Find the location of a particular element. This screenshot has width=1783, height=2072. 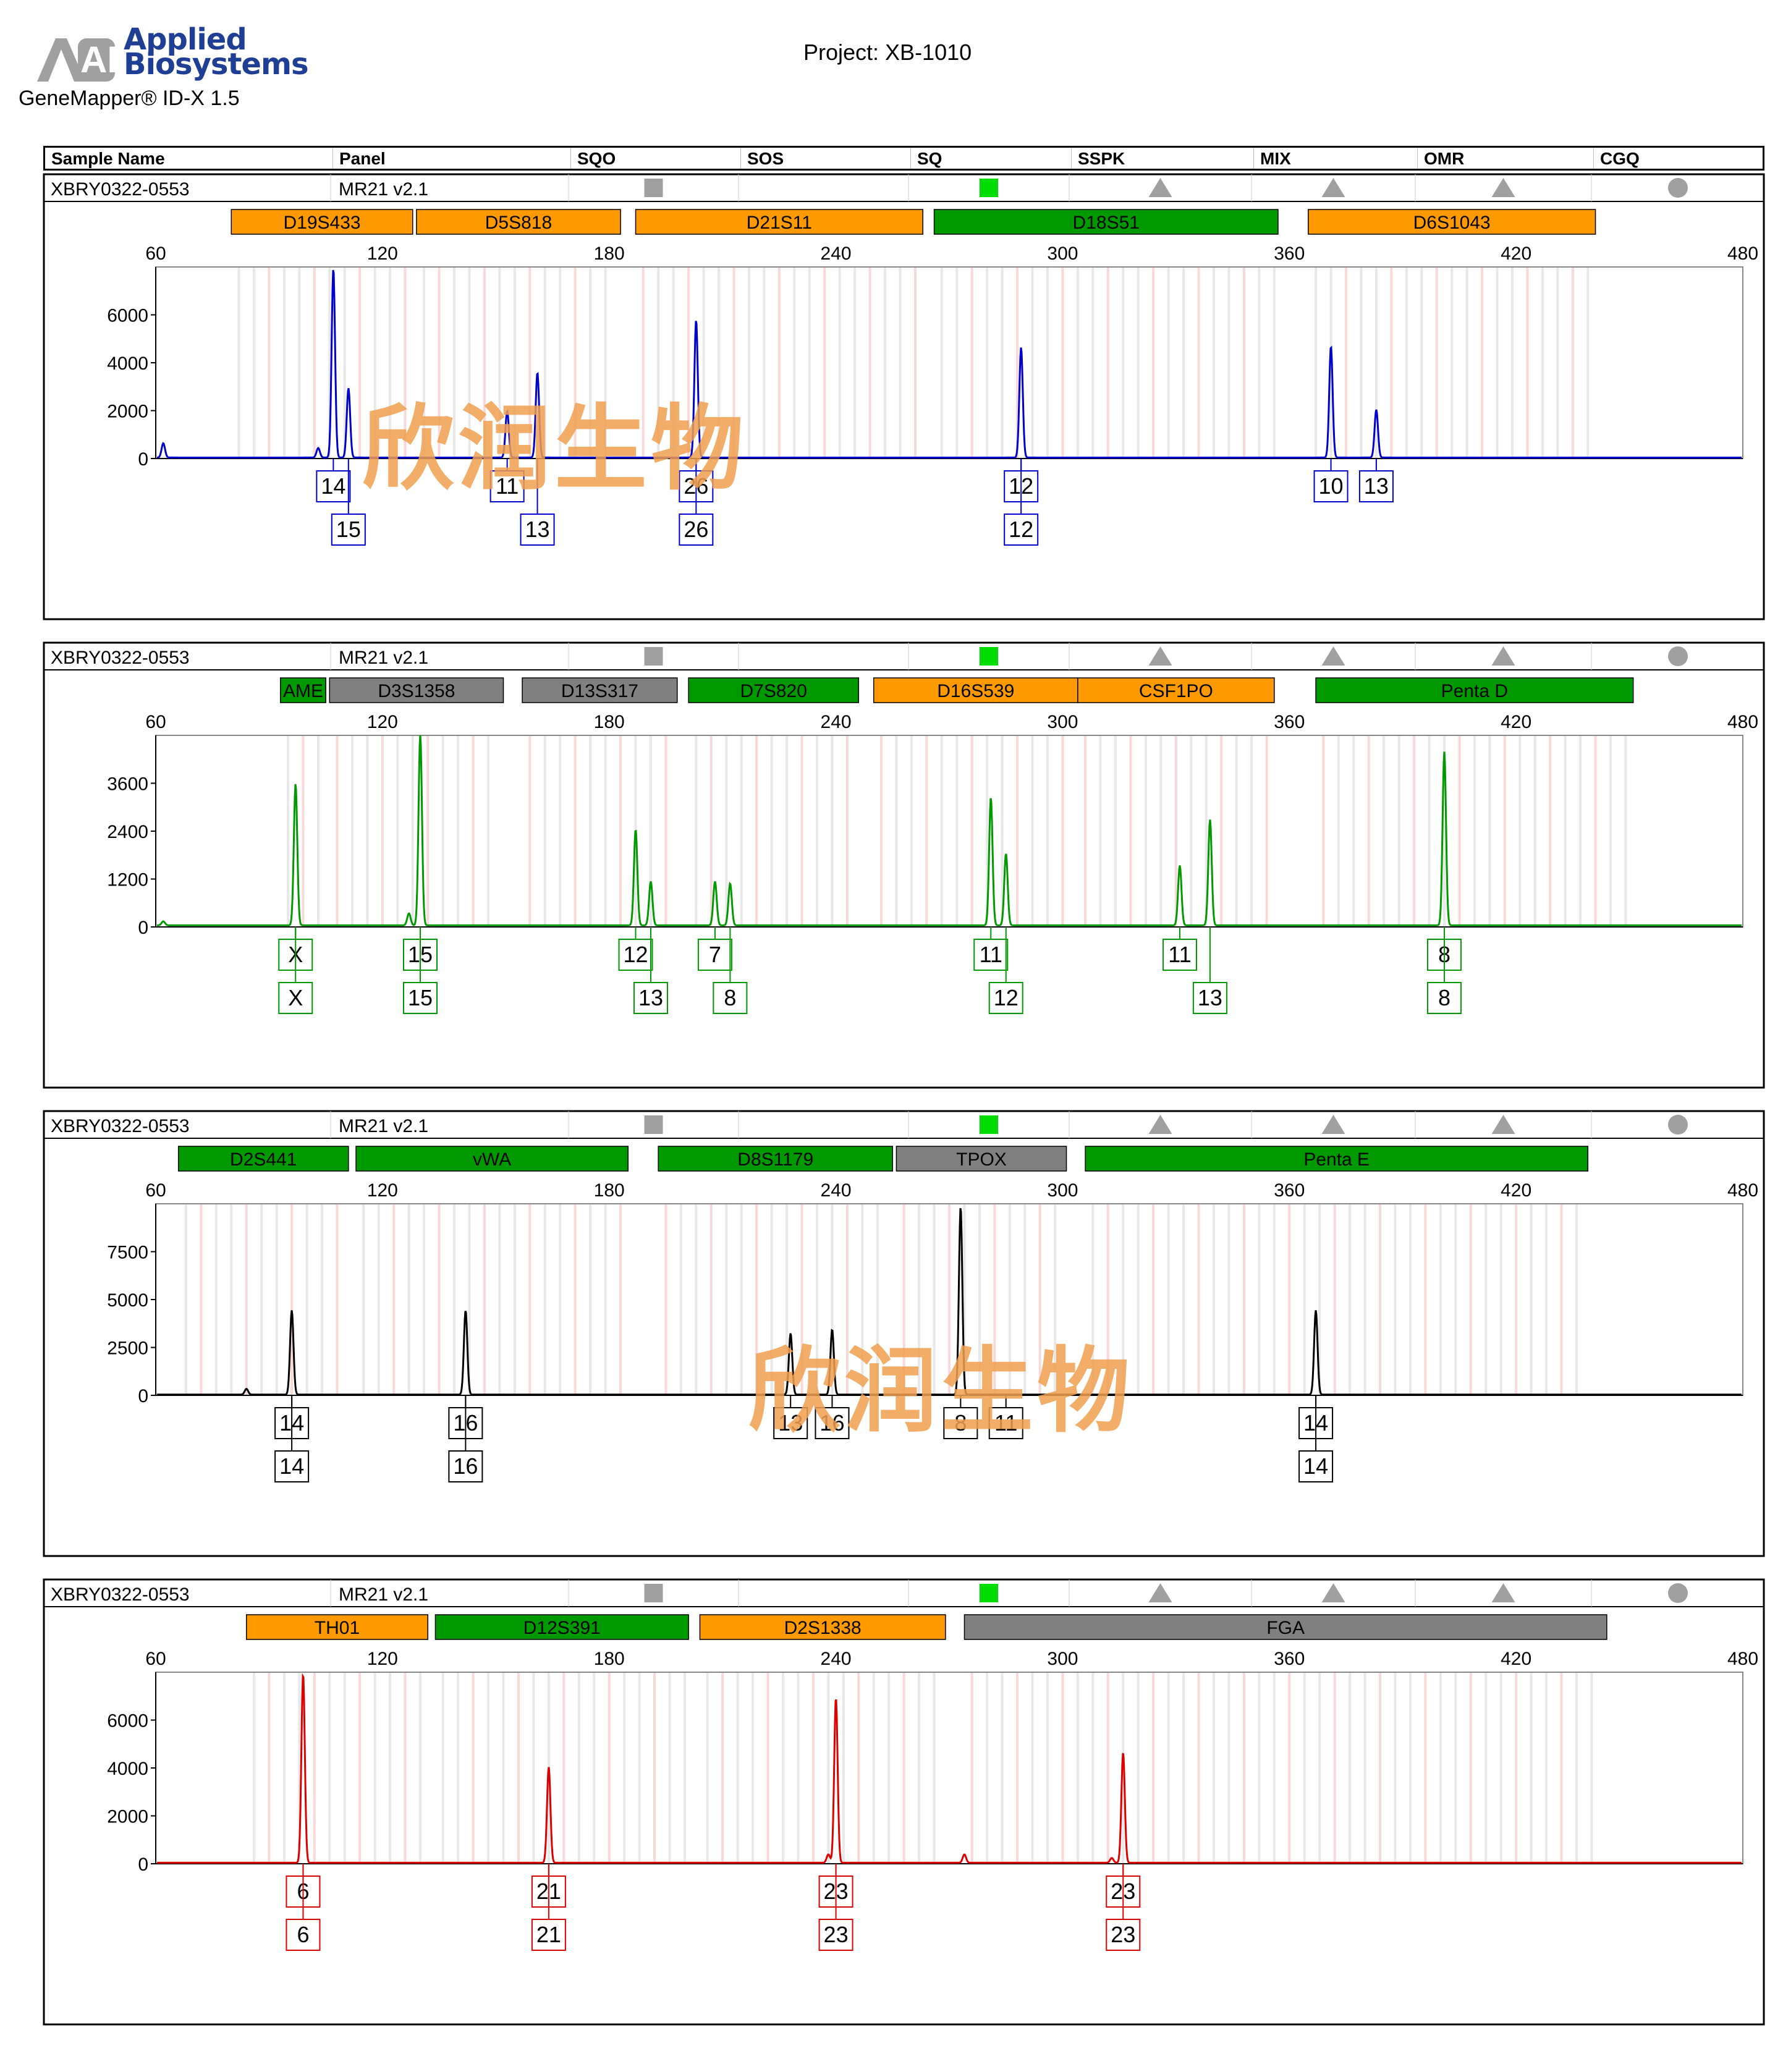

x-tick-label: 420 is located at coordinates (1516, 1190).